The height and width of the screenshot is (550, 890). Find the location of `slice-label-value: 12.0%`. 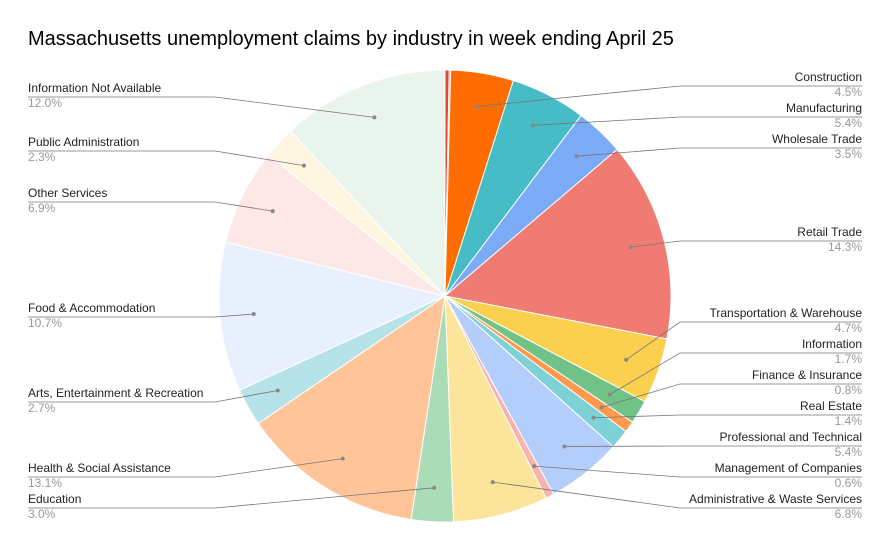

slice-label-value: 12.0% is located at coordinates (45, 103).